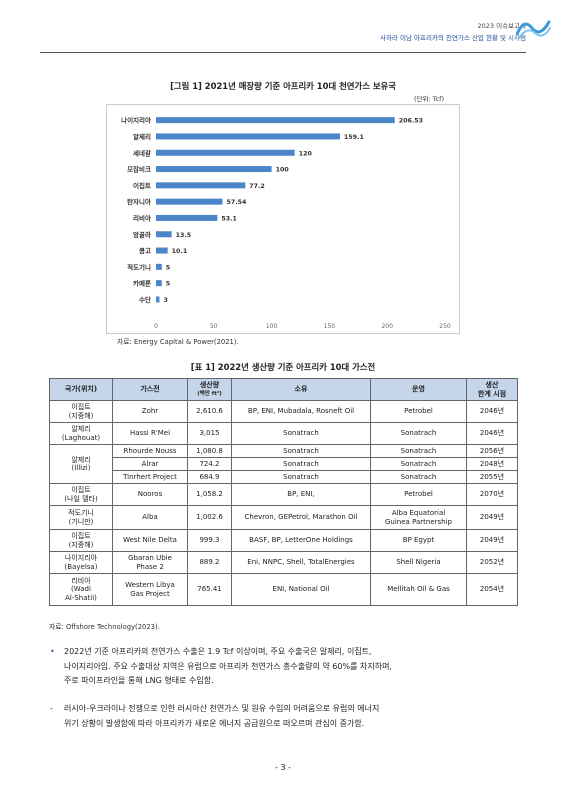 This screenshot has height=800, width=566. I want to click on header-limit-year: 생산 한계 시점, so click(492, 389).